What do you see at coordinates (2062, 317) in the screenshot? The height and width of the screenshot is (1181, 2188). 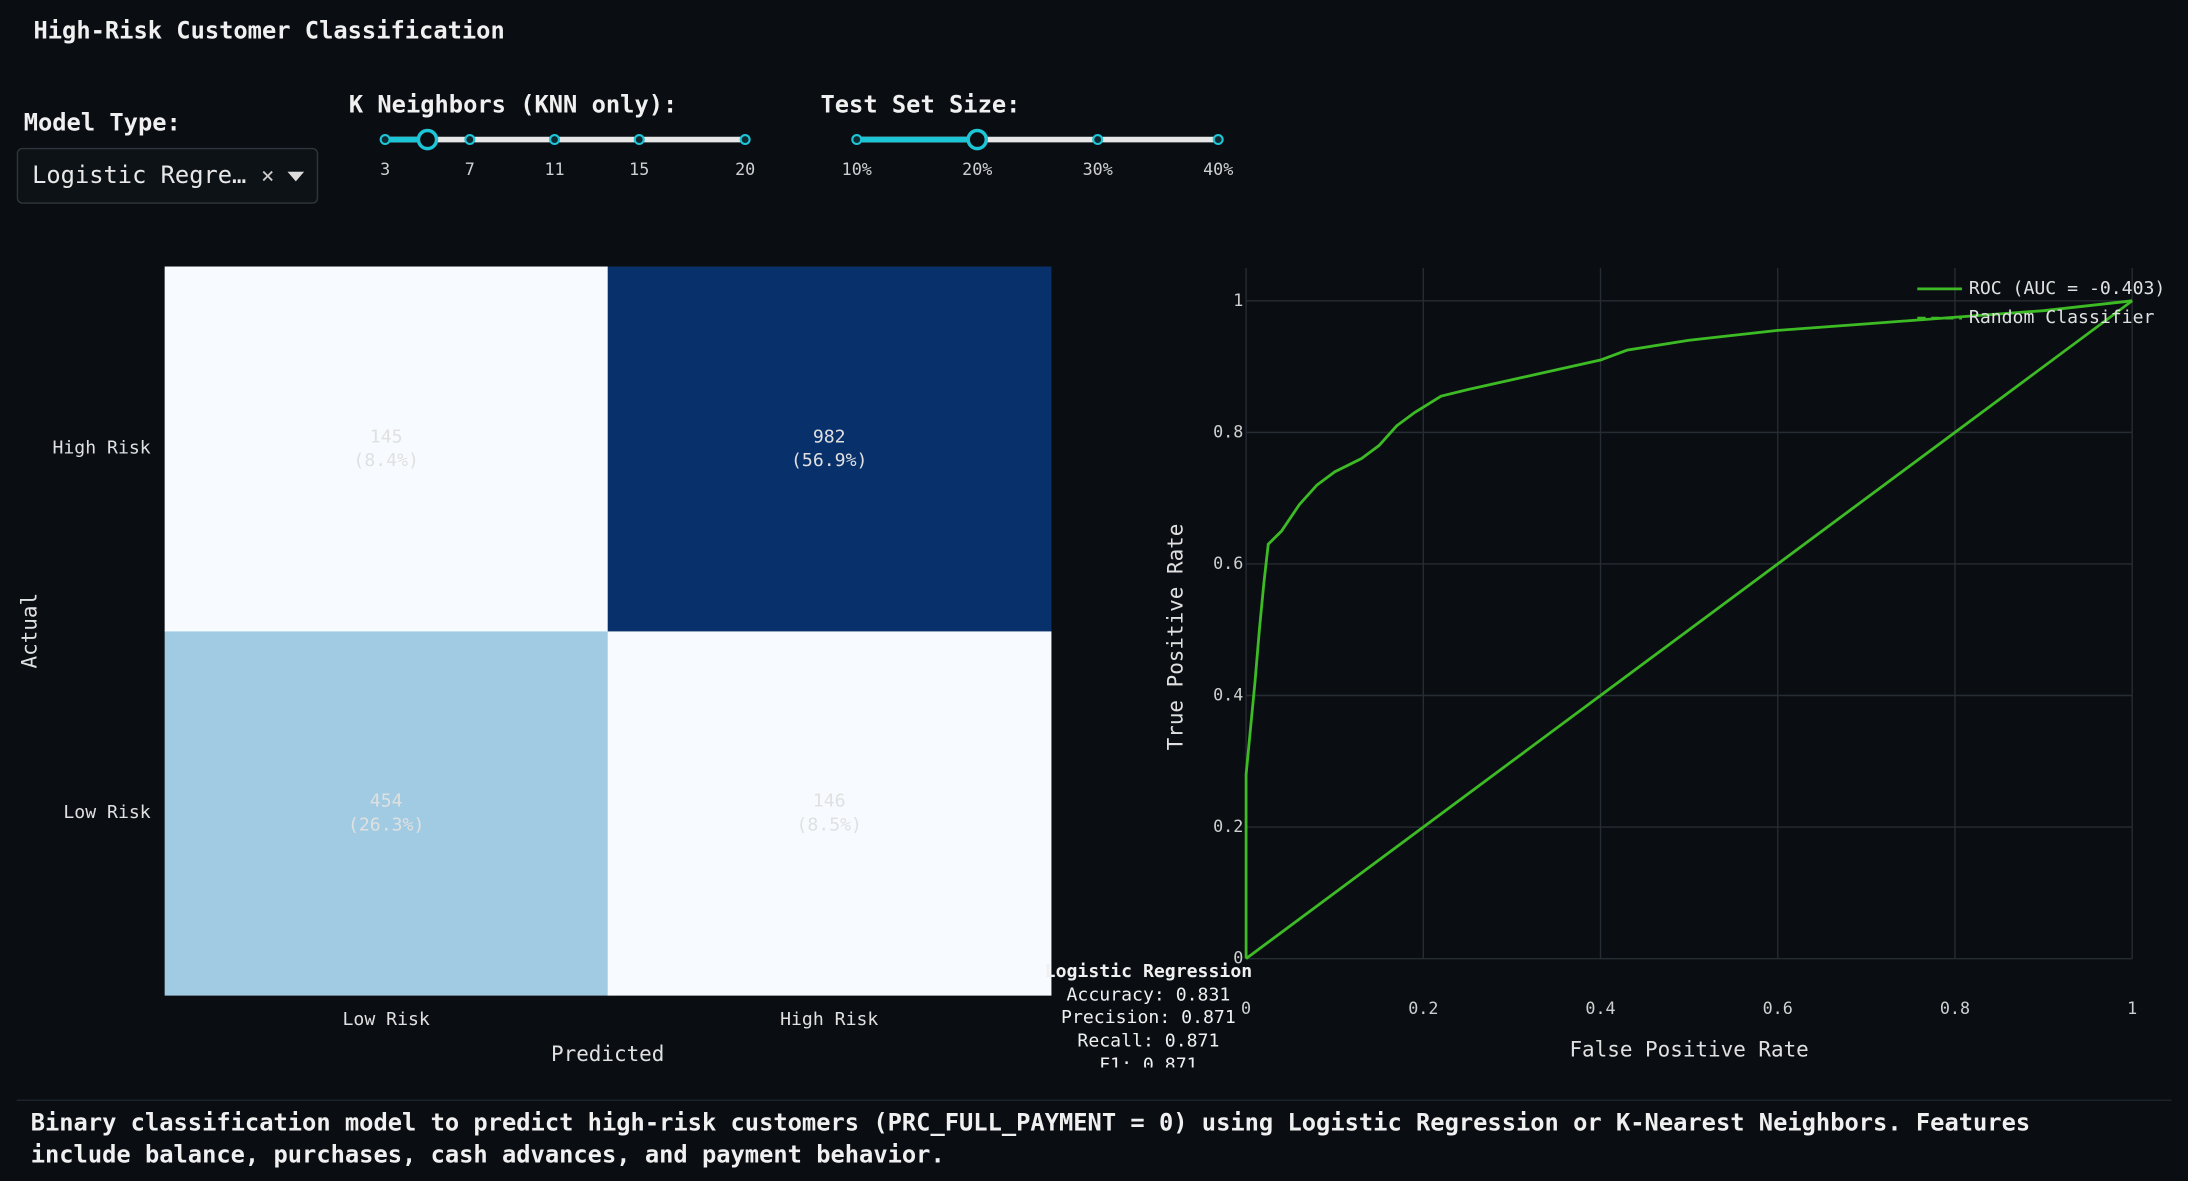 I see `legend-label: Random Classifier` at bounding box center [2062, 317].